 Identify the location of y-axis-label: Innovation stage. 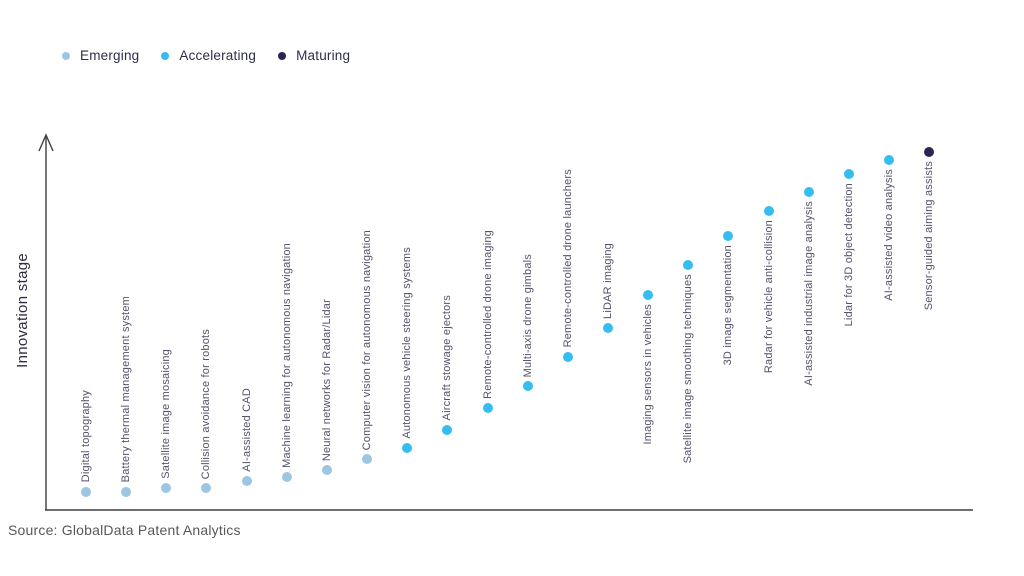
(22, 310).